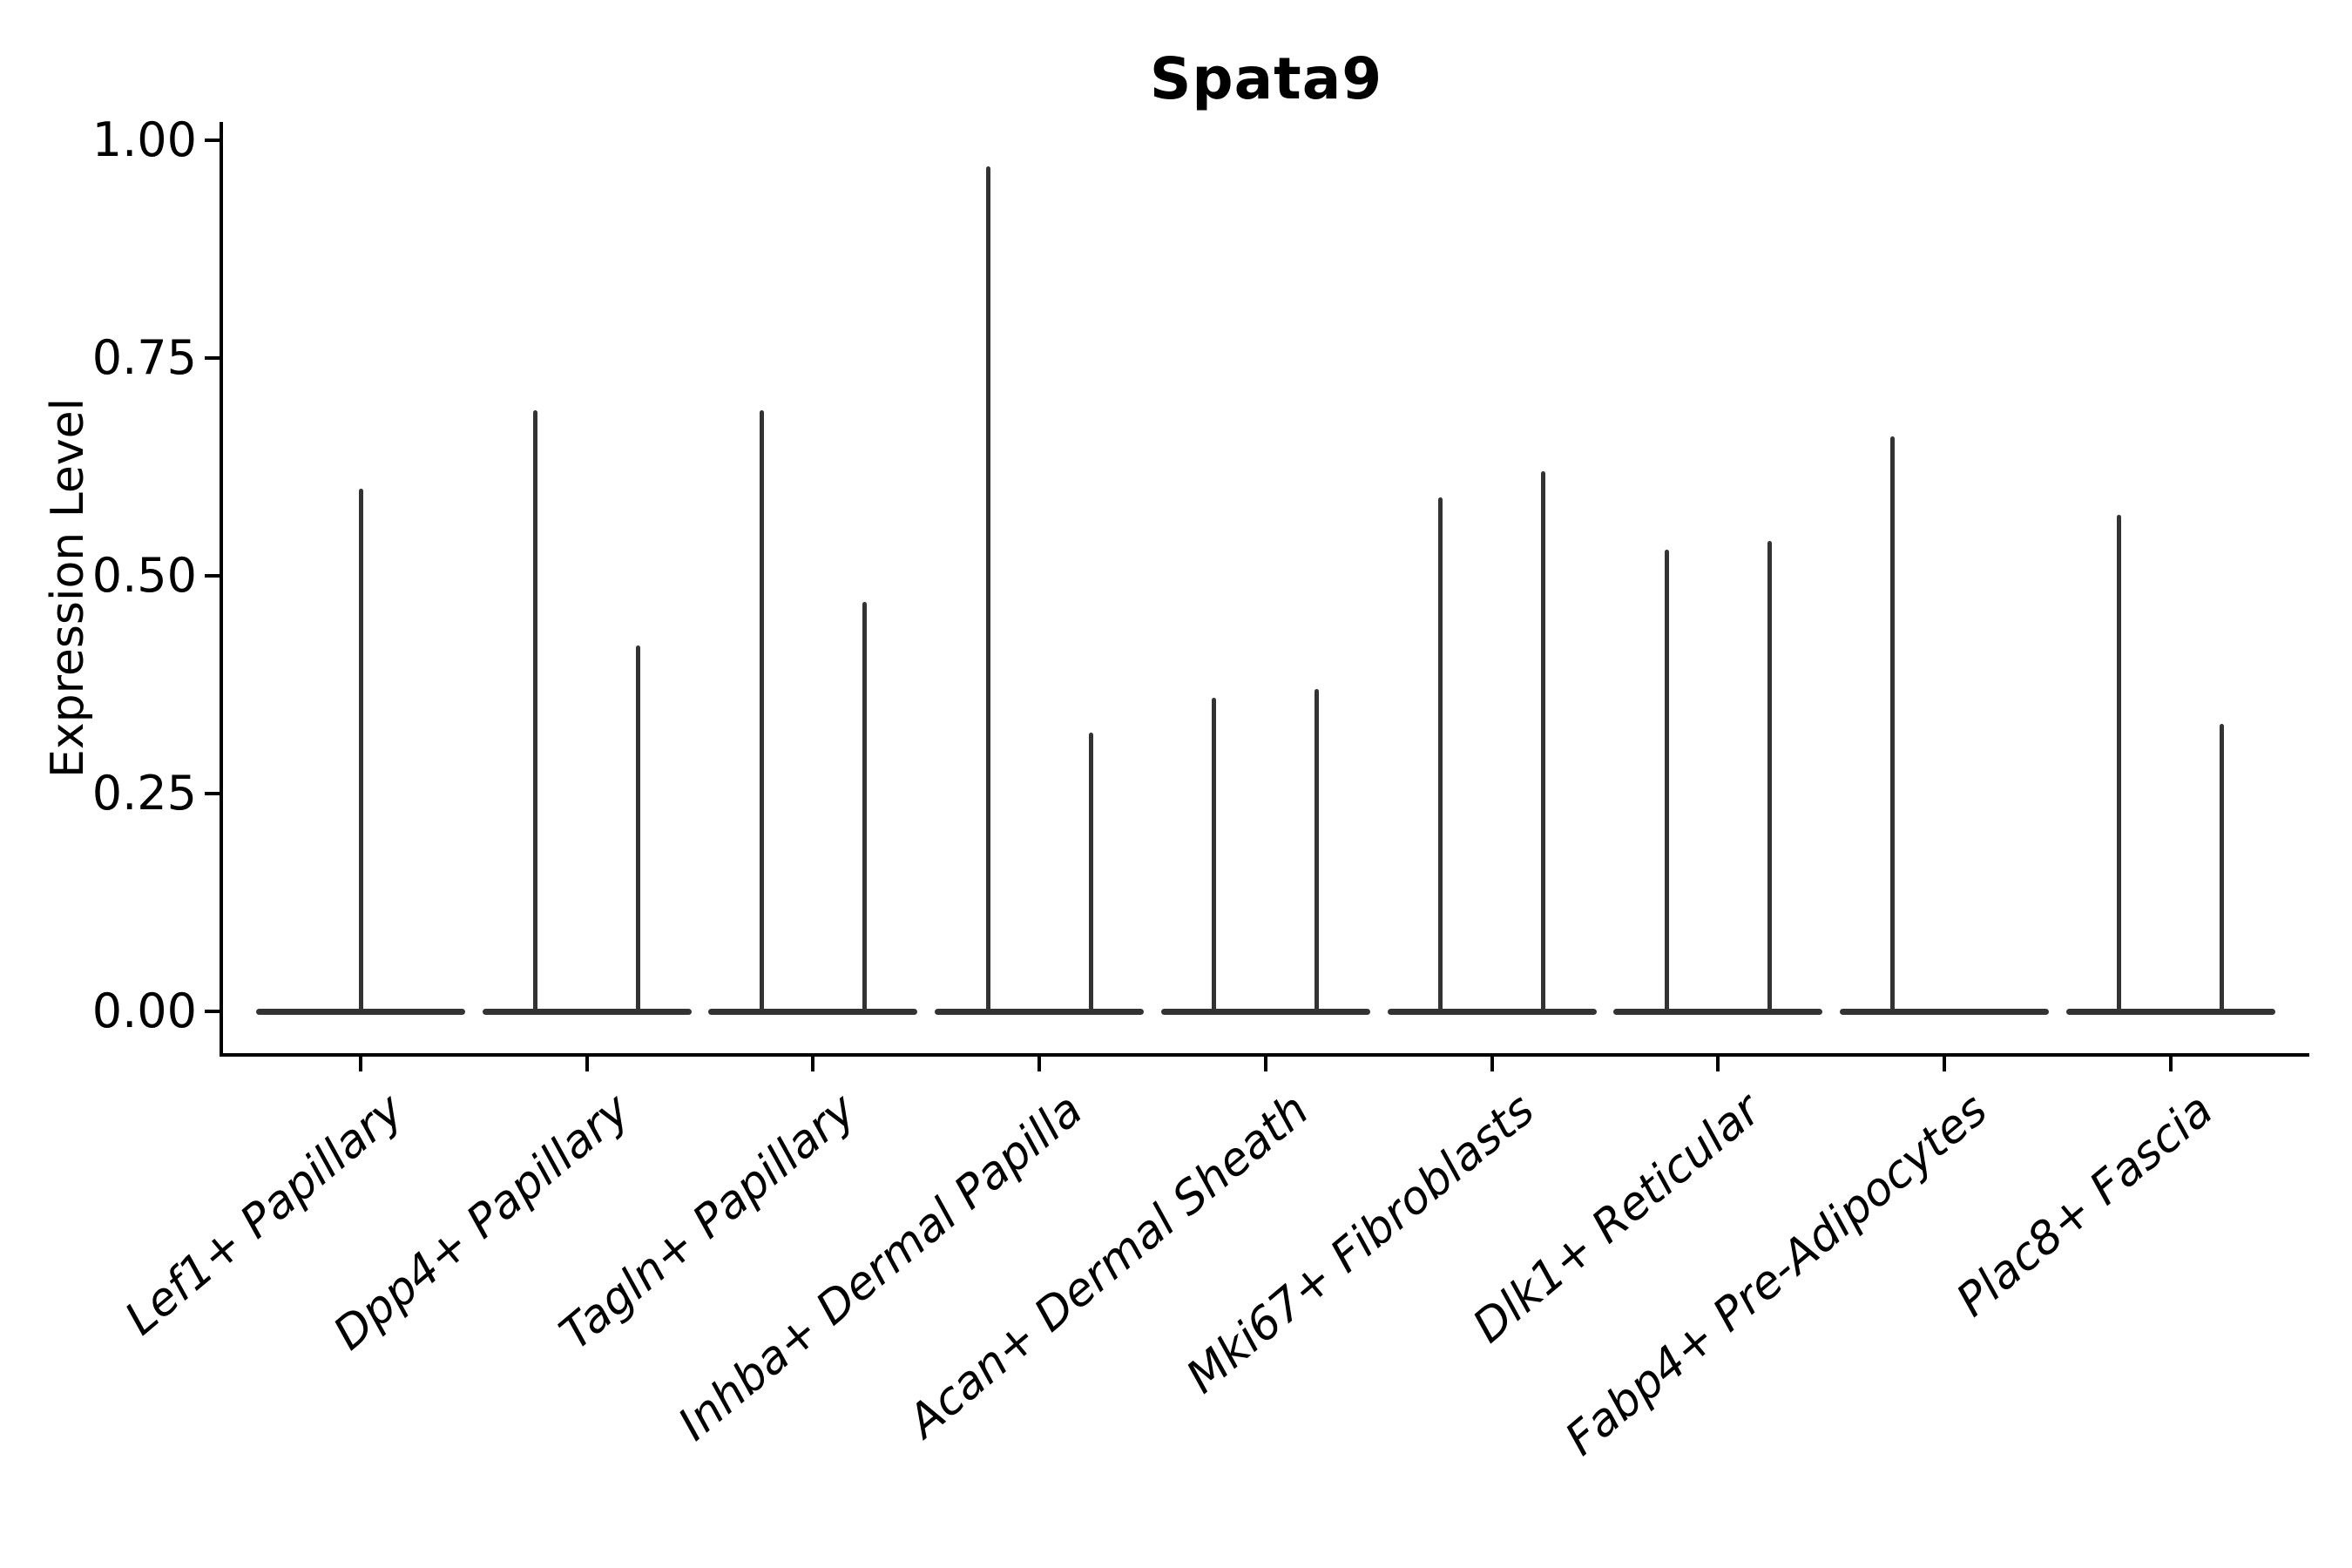 The height and width of the screenshot is (1568, 2352). I want to click on x-tick-label: Acan+ Dermal Sheath, so click(1108, 1266).